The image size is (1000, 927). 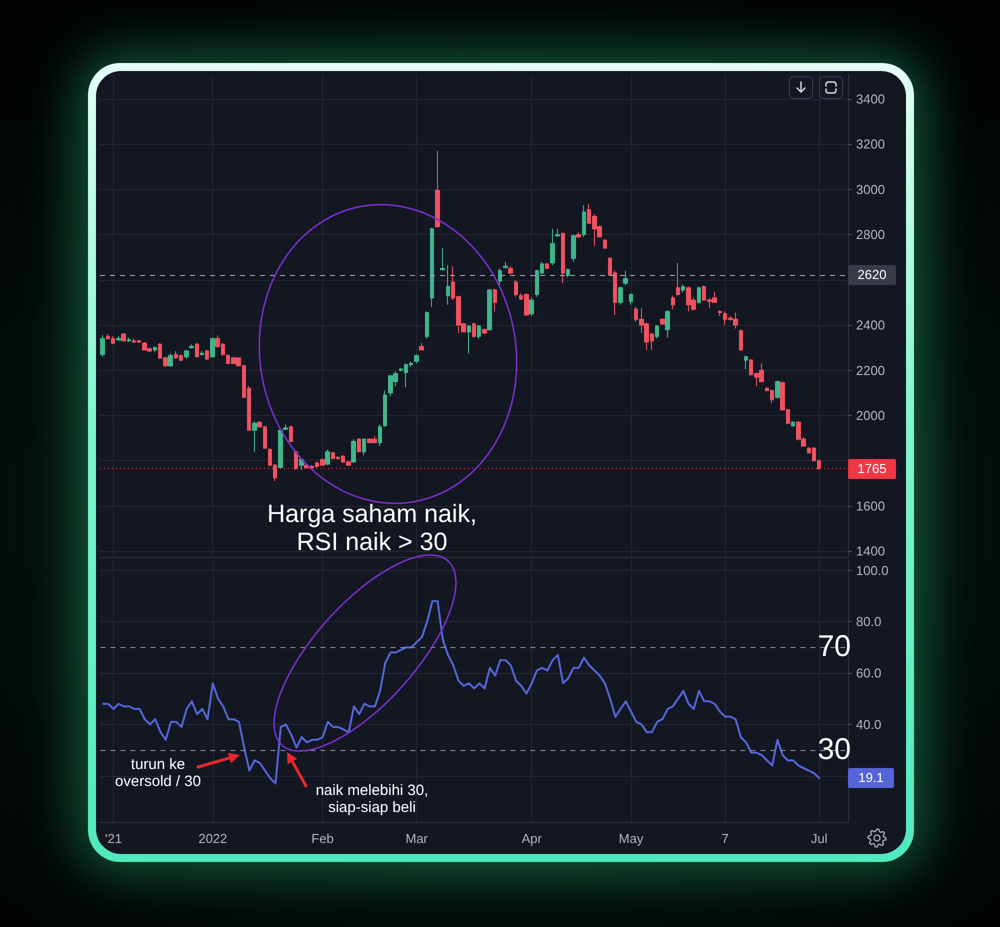 I want to click on y-tick-label: 2200, so click(x=870, y=370).